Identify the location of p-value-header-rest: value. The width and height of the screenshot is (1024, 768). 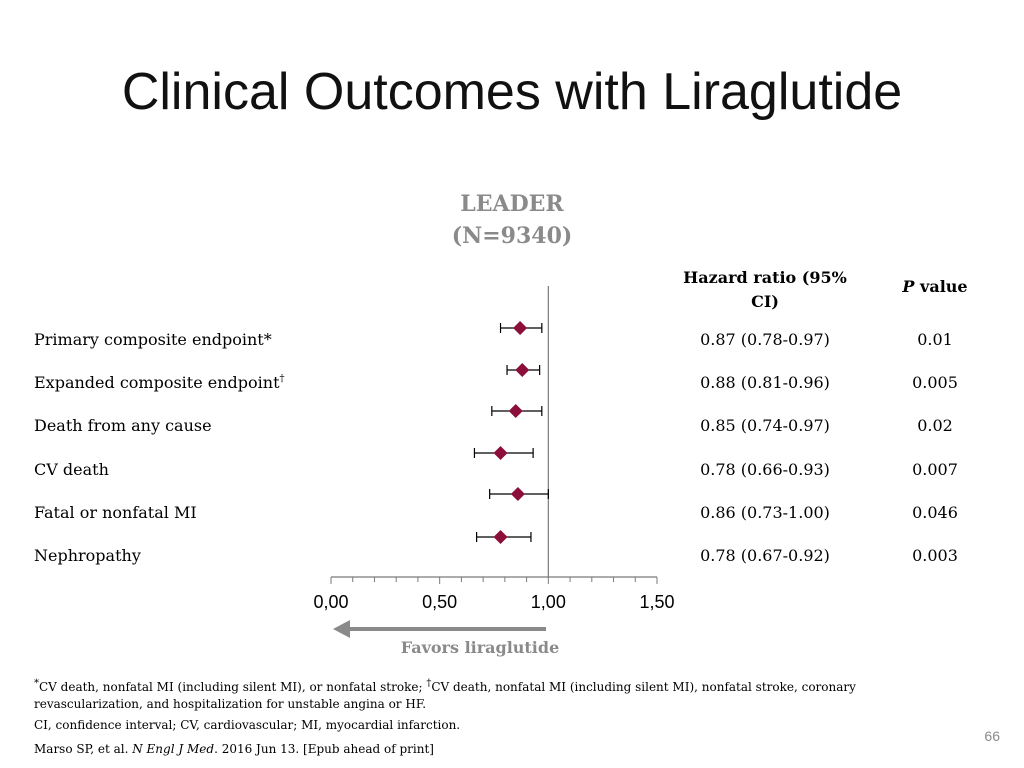
(941, 286).